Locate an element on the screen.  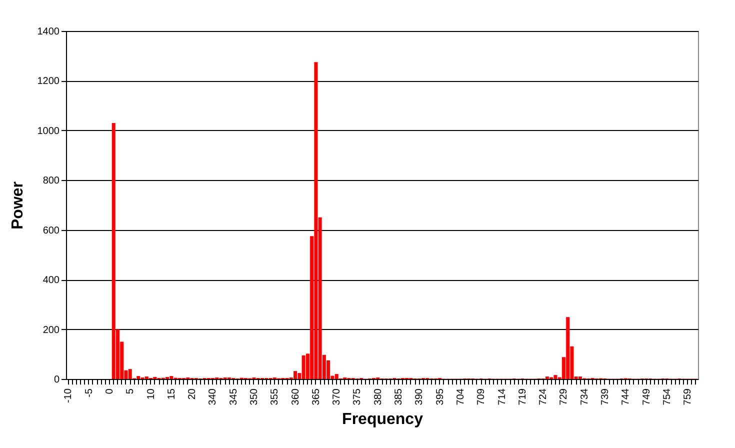
x-tick-label: 709 is located at coordinates (482, 397).